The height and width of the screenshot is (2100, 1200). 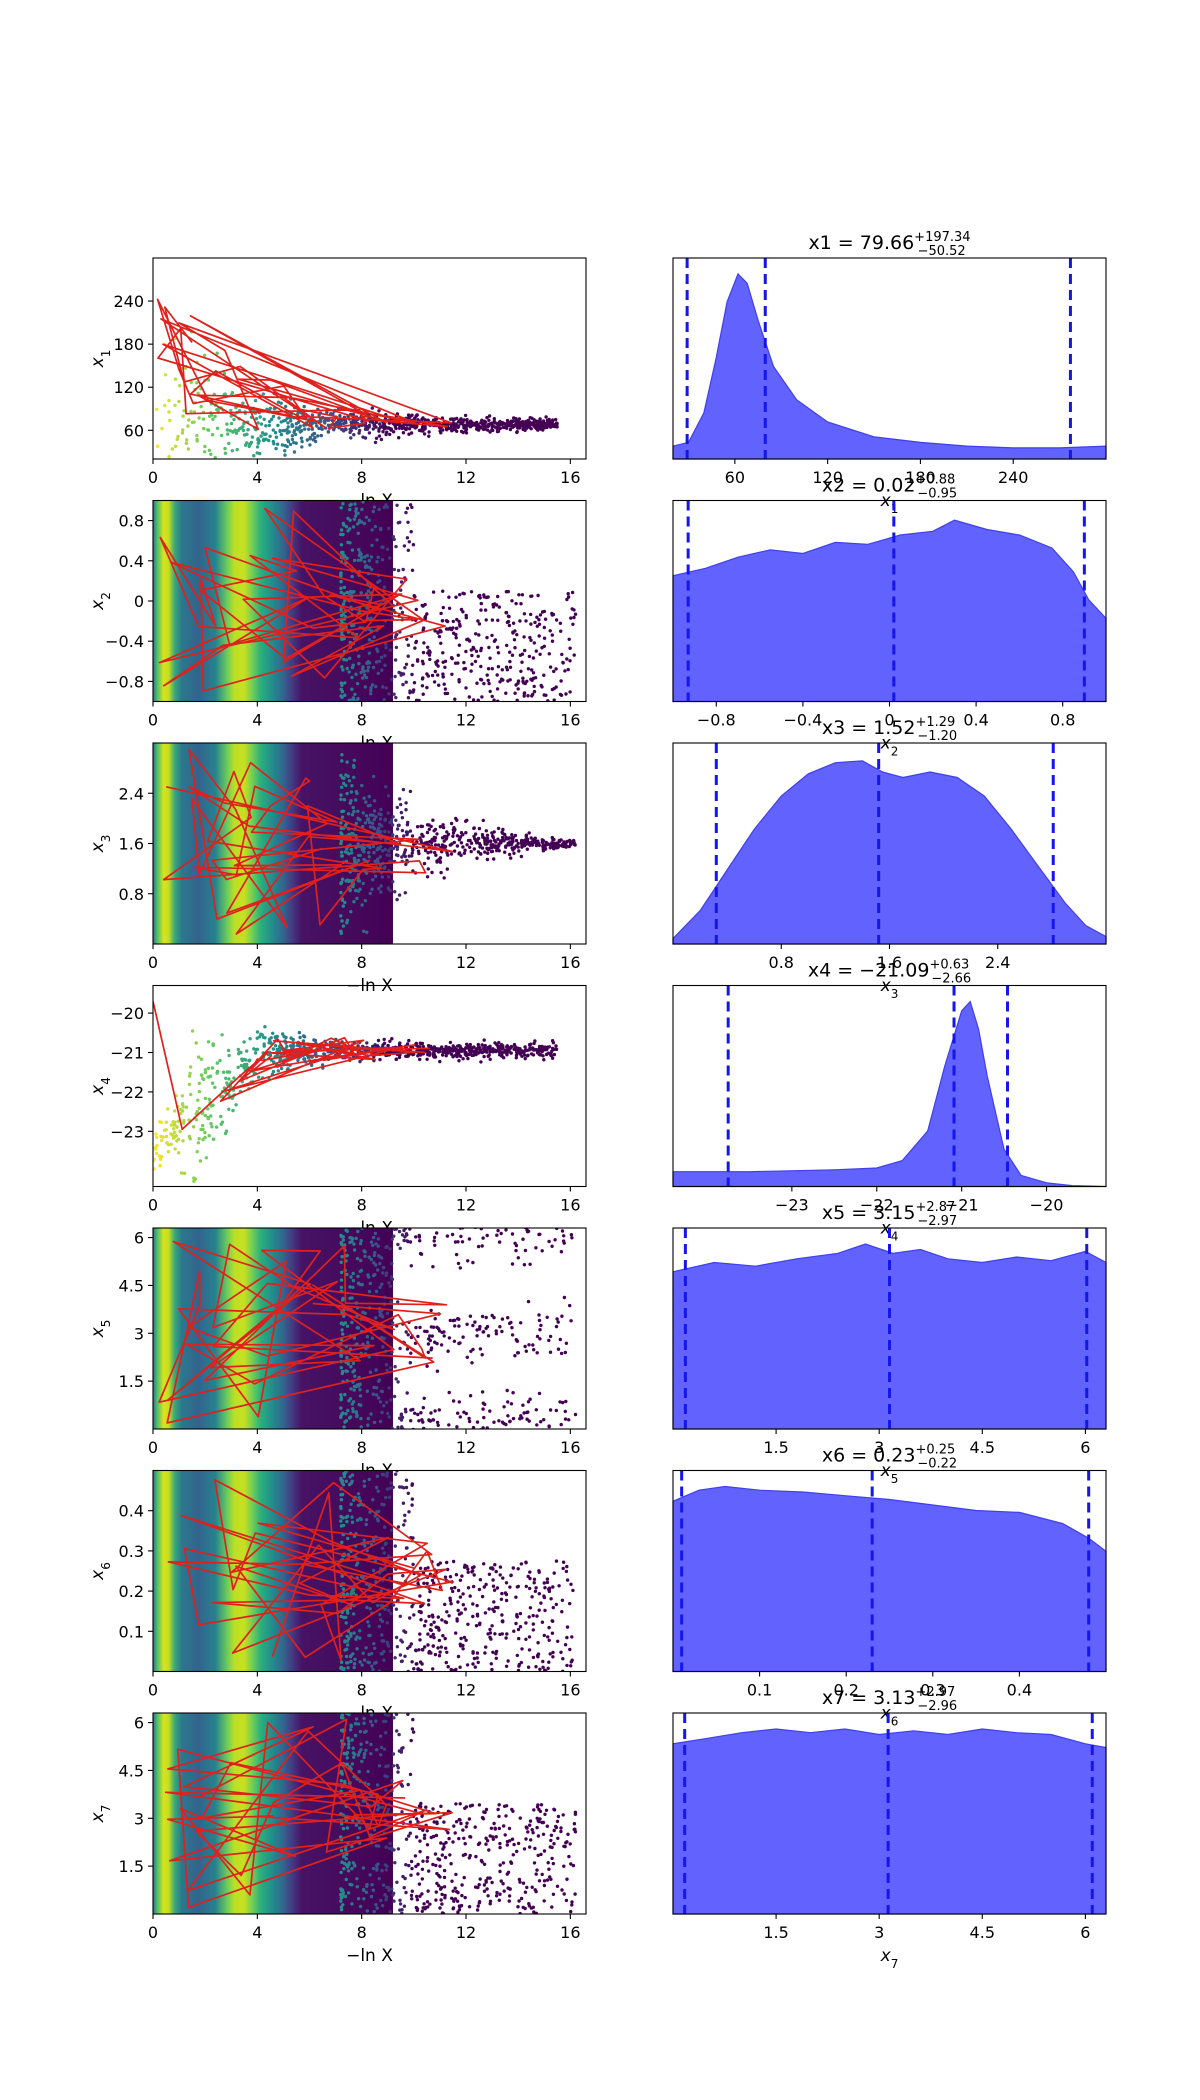 I want to click on y-tick-label: −21, so click(x=127, y=1053).